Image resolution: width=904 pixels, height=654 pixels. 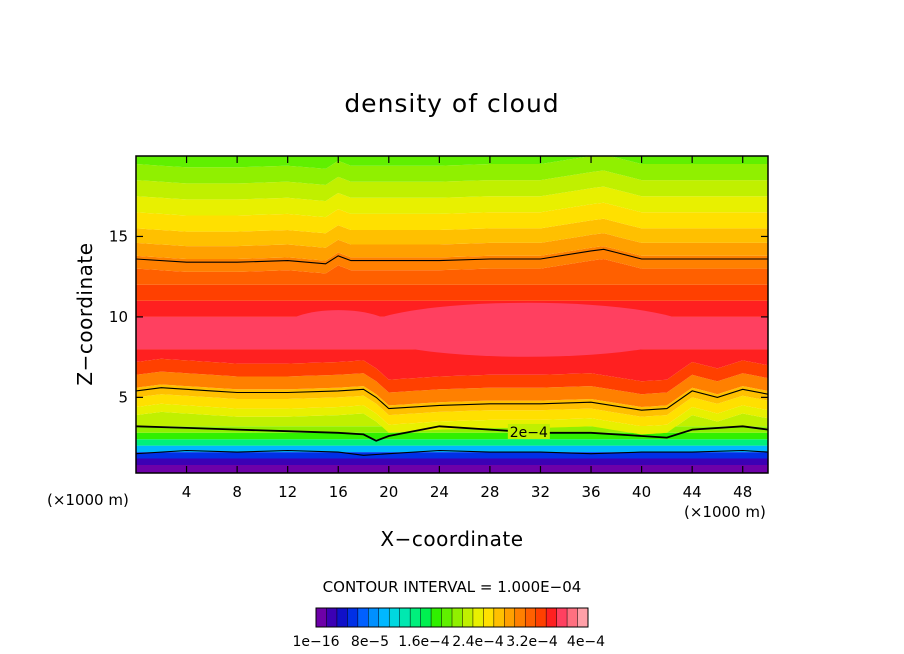 I want to click on colorbar-label: 1e−16, so click(x=315, y=642).